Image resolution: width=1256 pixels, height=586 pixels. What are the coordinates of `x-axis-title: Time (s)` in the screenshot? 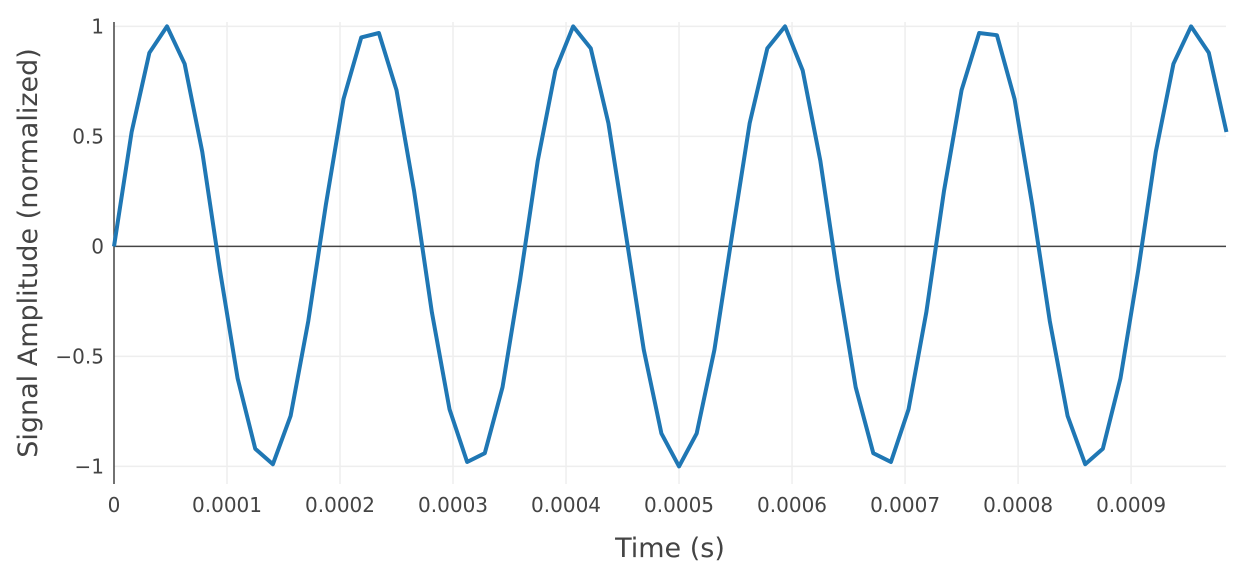 It's located at (669, 548).